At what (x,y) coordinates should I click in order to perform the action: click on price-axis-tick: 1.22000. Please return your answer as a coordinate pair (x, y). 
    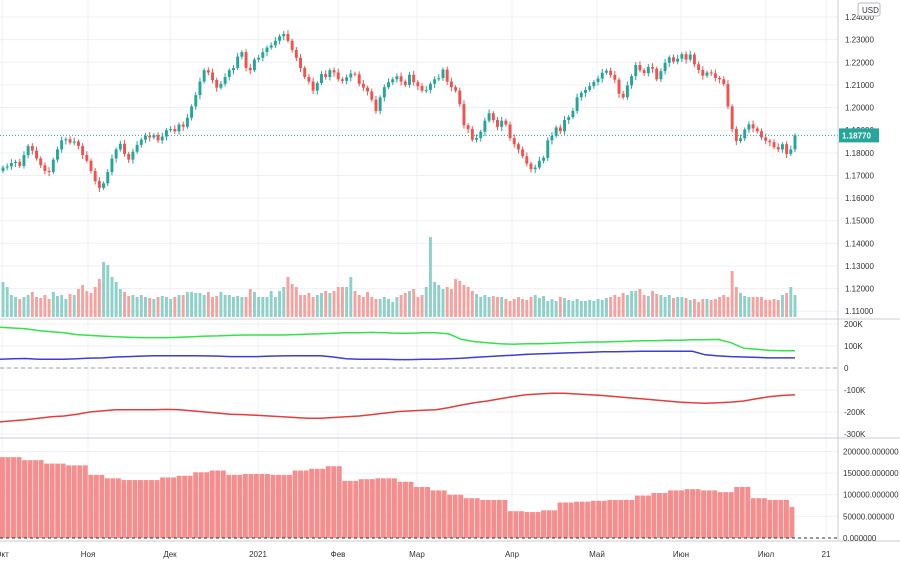
    Looking at the image, I should click on (859, 62).